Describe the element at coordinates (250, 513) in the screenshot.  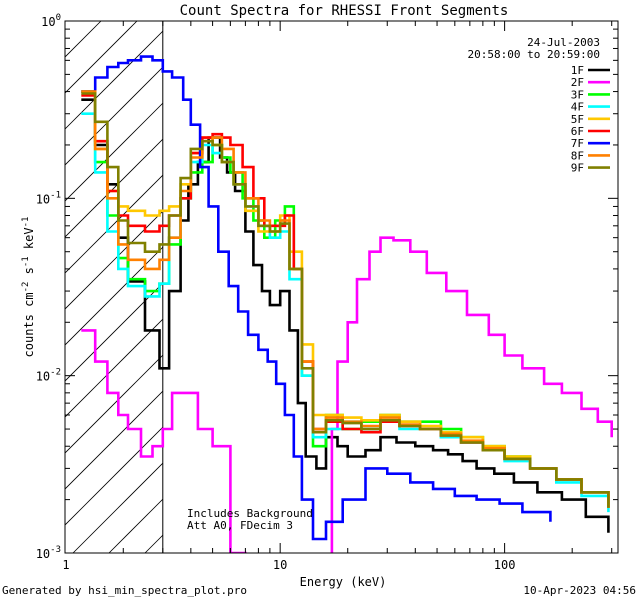
I see `annotation-background-note: Includes Background` at that location.